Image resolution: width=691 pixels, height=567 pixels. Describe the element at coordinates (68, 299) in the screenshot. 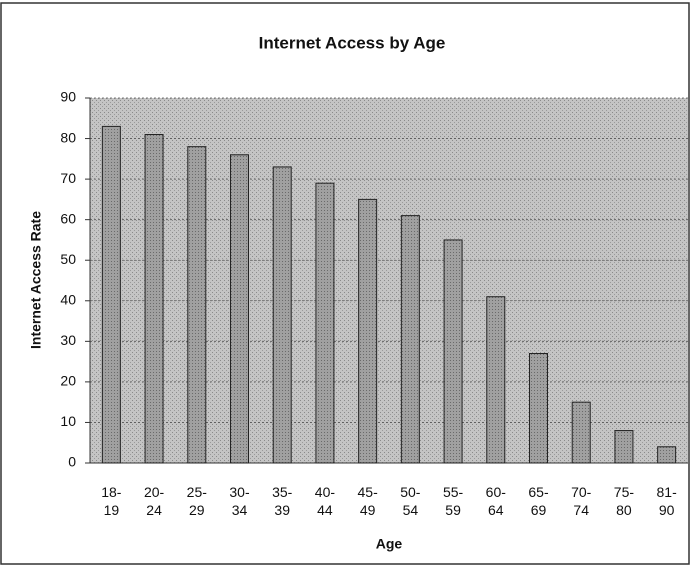

I see `y-tick-label: 40` at that location.